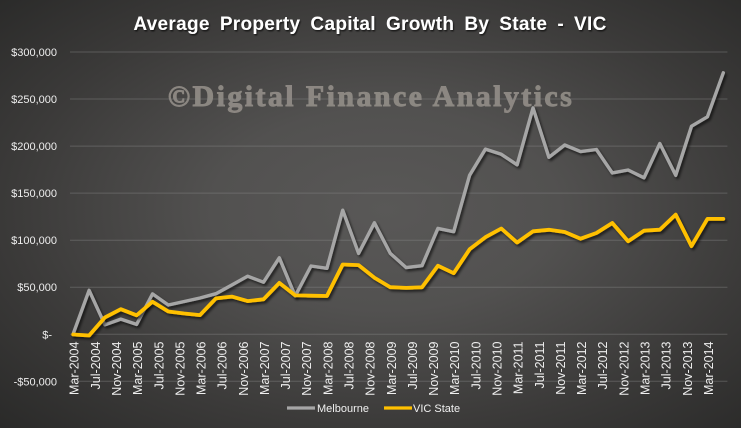 Image resolution: width=741 pixels, height=428 pixels. Describe the element at coordinates (561, 367) in the screenshot. I see `svg-text: Nov-2011` at that location.